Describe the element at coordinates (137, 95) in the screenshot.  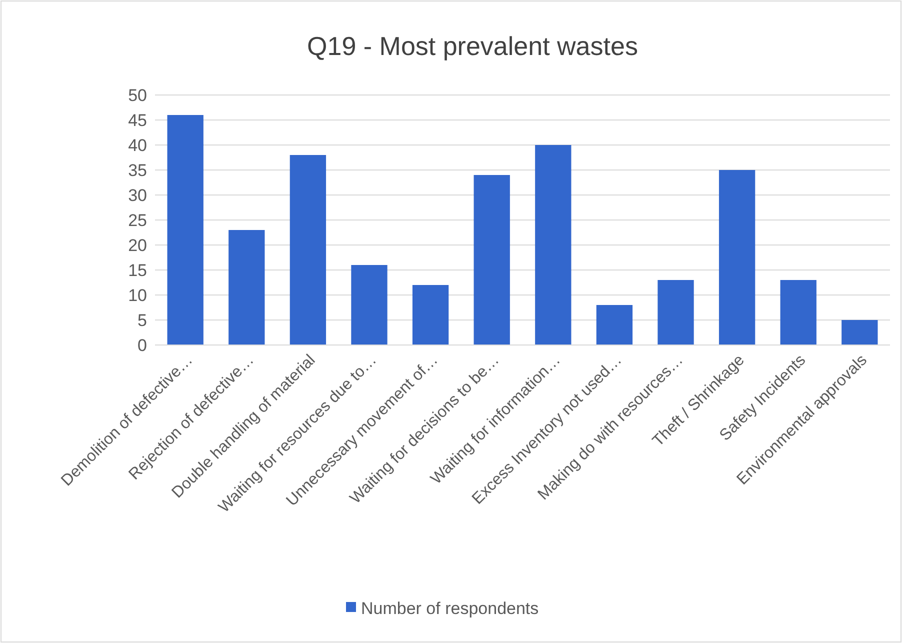
I see `y-tick-label: 50` at that location.